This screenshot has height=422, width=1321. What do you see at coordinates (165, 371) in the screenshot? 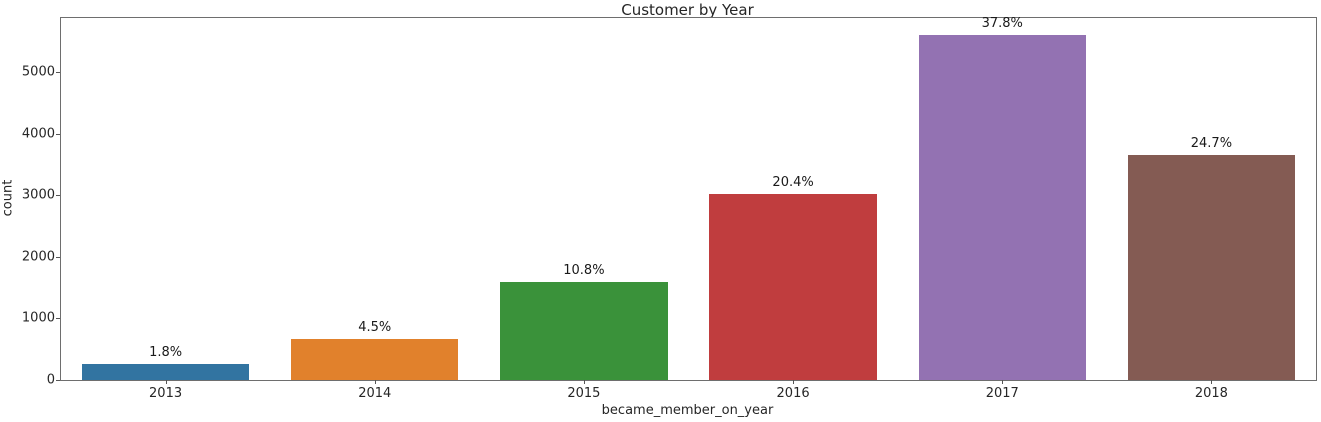
I see `bar-2013` at bounding box center [165, 371].